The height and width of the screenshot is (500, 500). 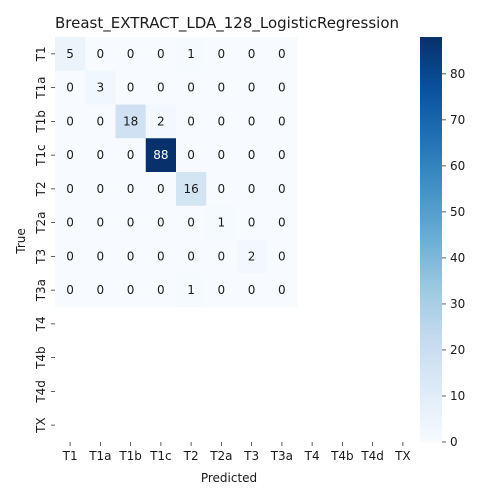 What do you see at coordinates (281, 456) in the screenshot?
I see `x-tick-label: T3a` at bounding box center [281, 456].